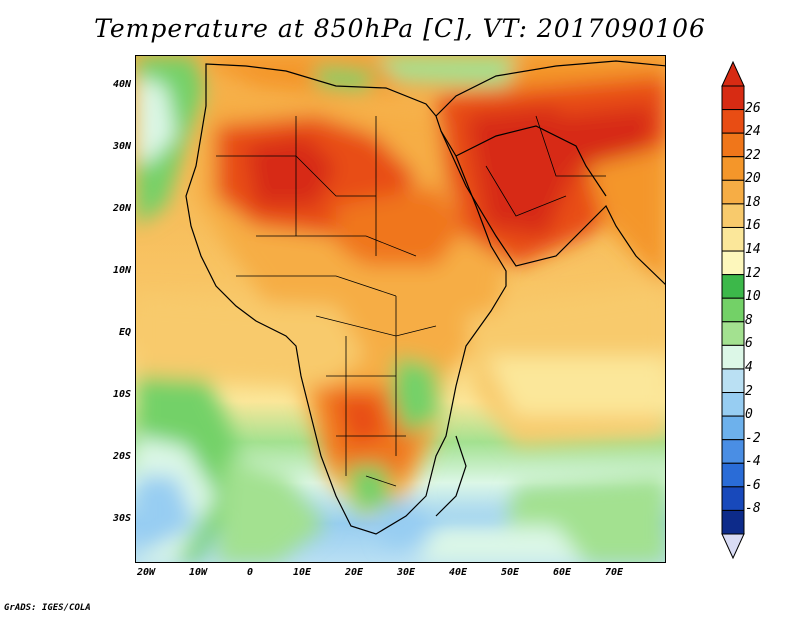  I want to click on colorbar-label: 18, so click(753, 202).